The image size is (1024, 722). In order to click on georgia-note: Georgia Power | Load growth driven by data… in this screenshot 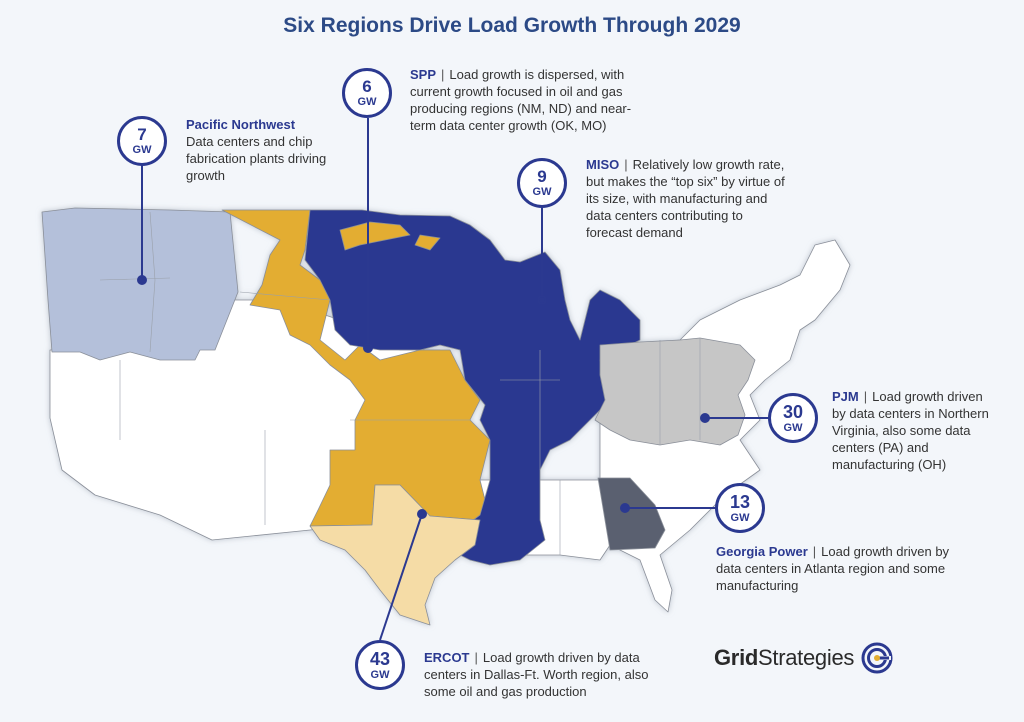, I will do `click(833, 568)`.